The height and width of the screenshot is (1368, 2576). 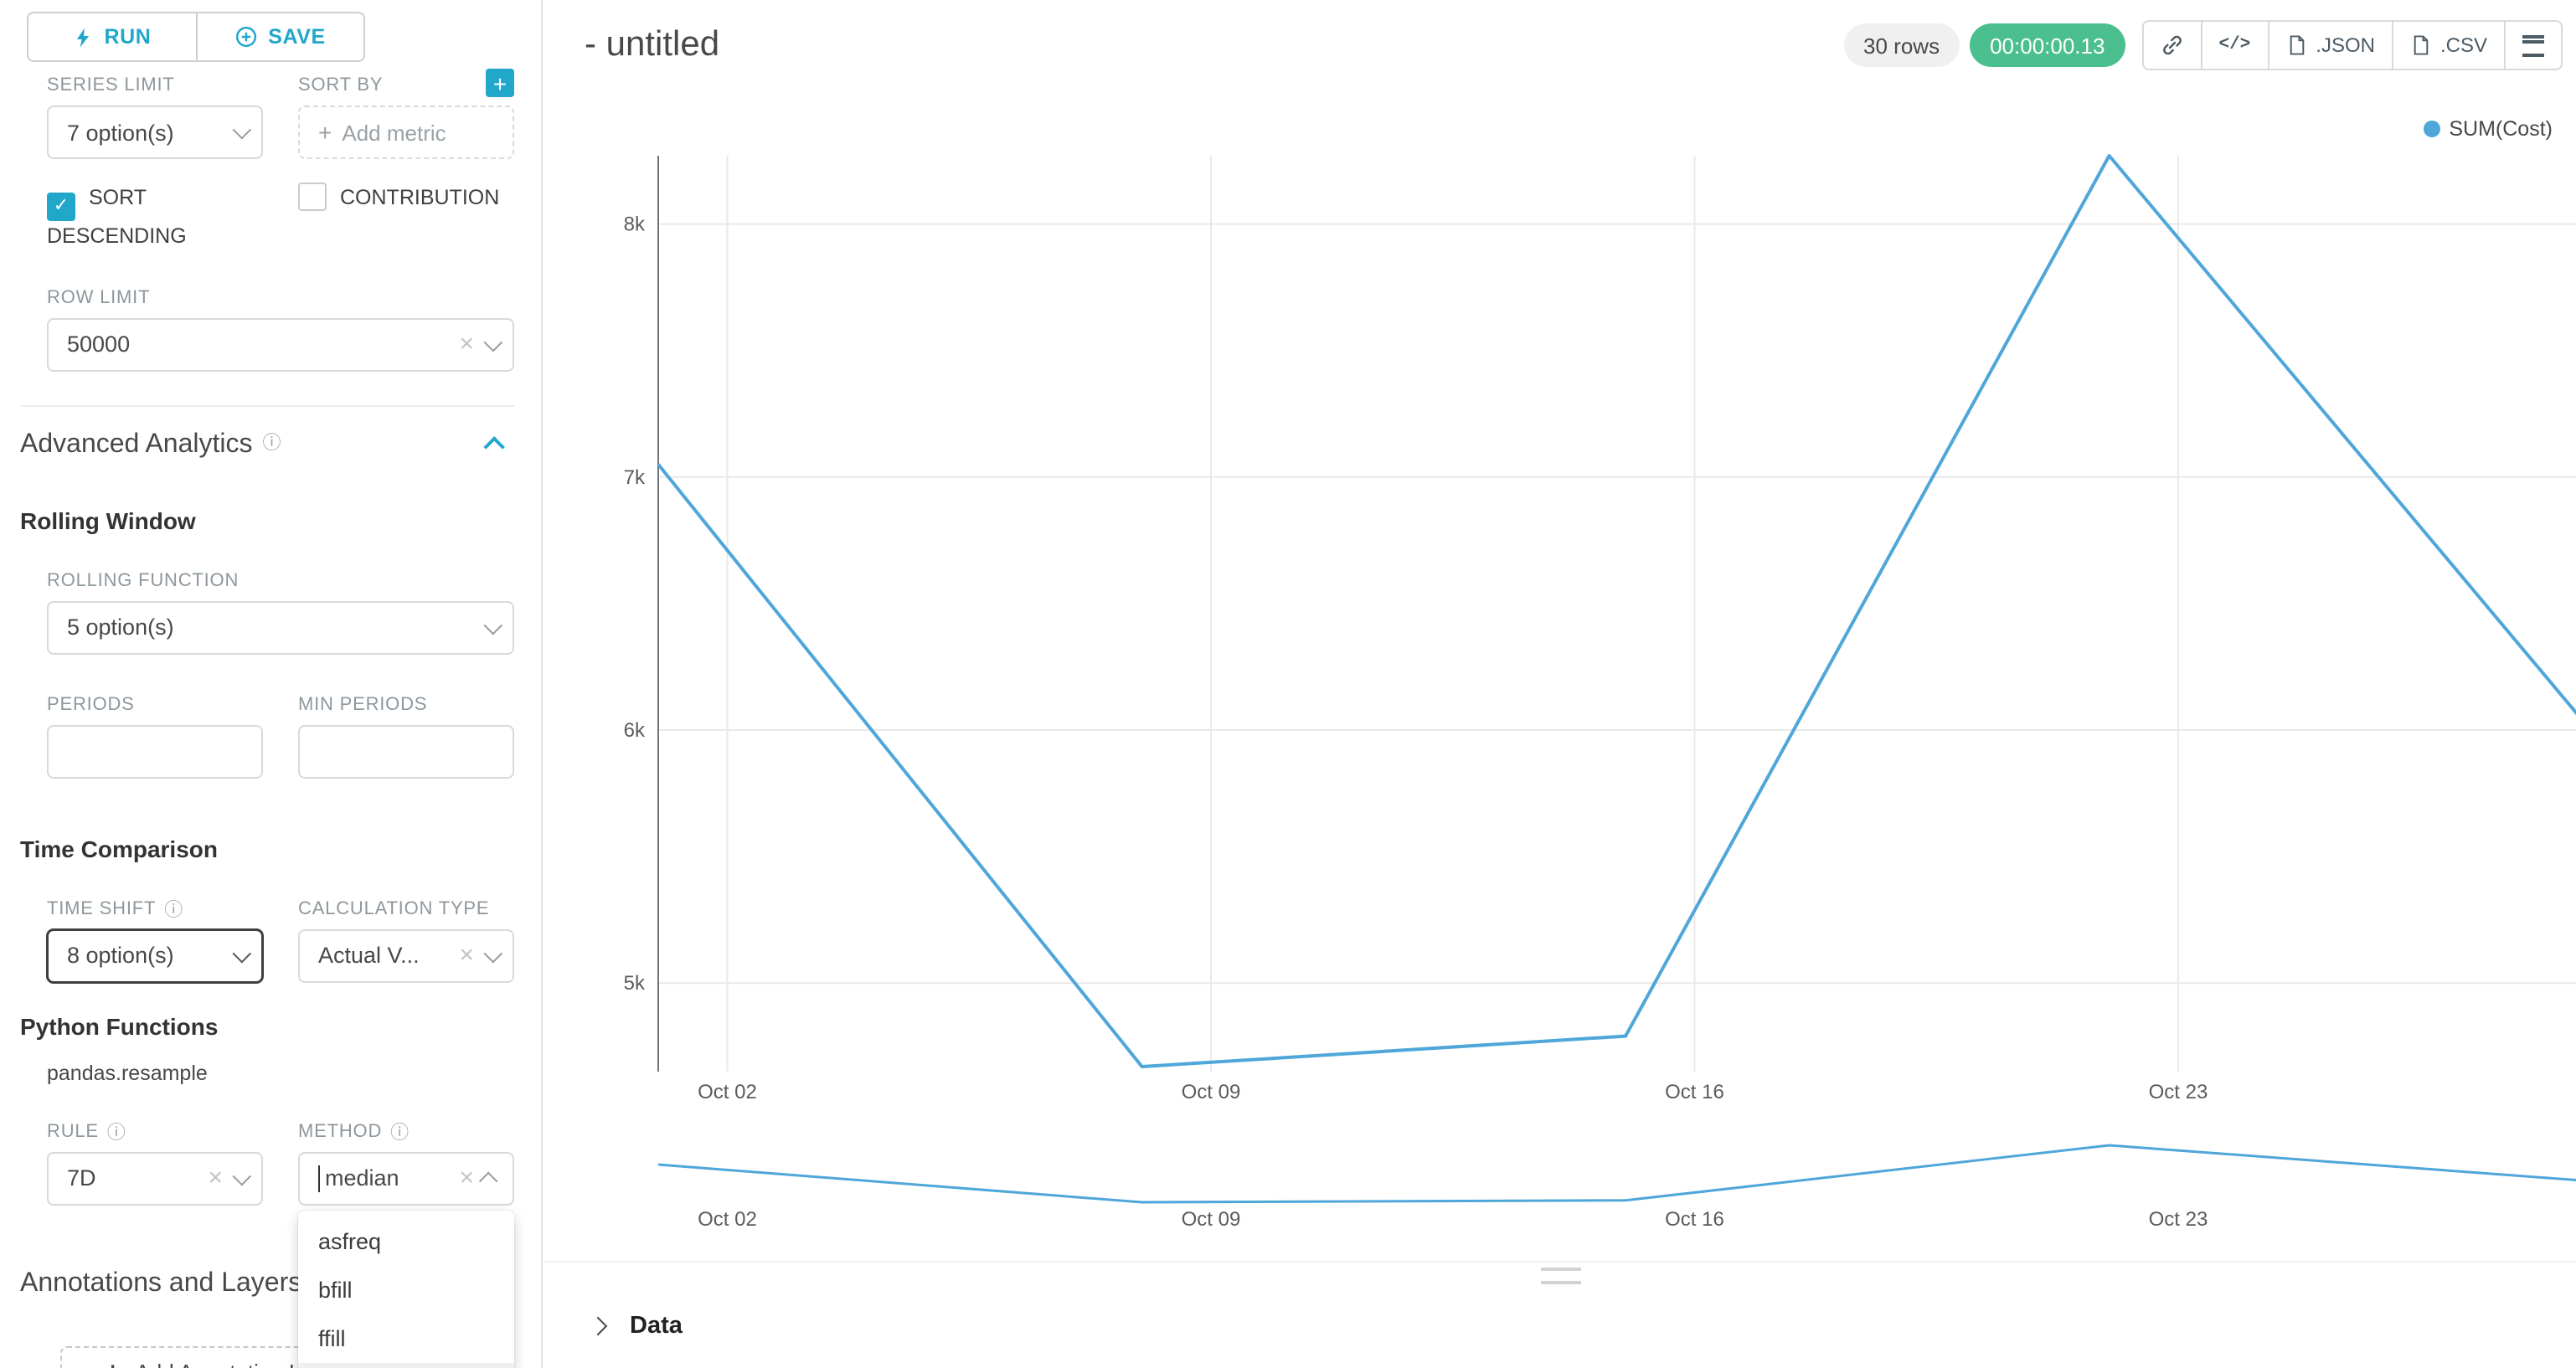 I want to click on sort-by-placeholder: Add metric, so click(x=394, y=132).